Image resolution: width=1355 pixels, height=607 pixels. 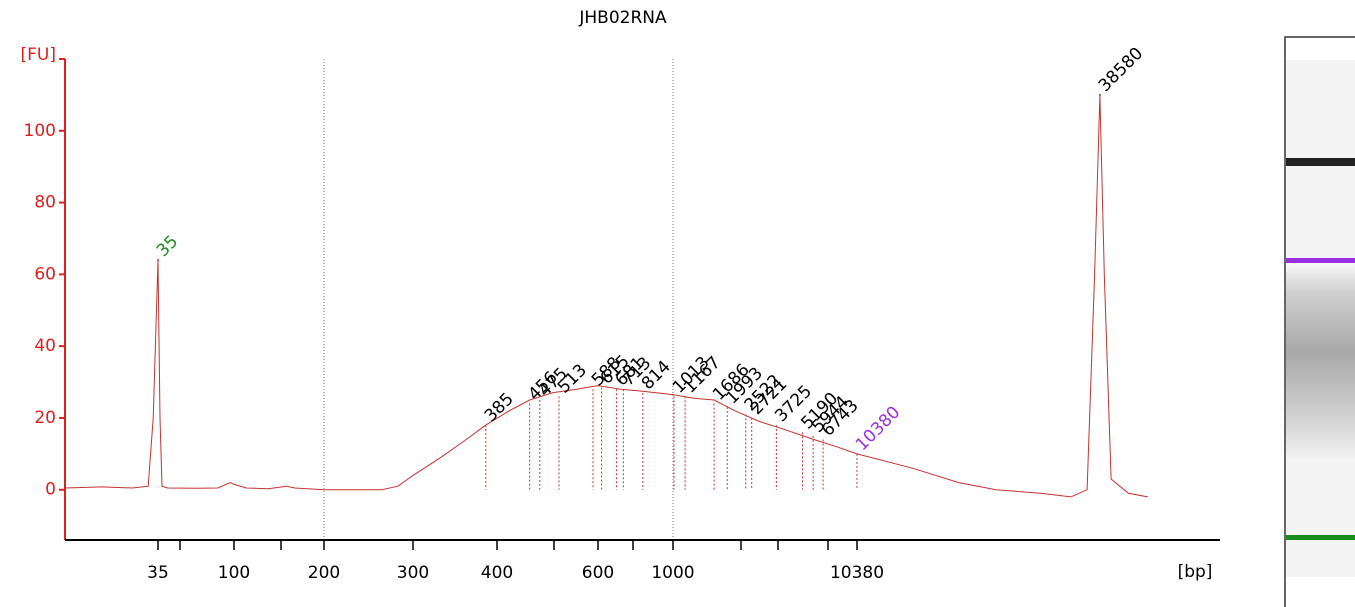 What do you see at coordinates (857, 573) in the screenshot?
I see `x-tick-label: 10380` at bounding box center [857, 573].